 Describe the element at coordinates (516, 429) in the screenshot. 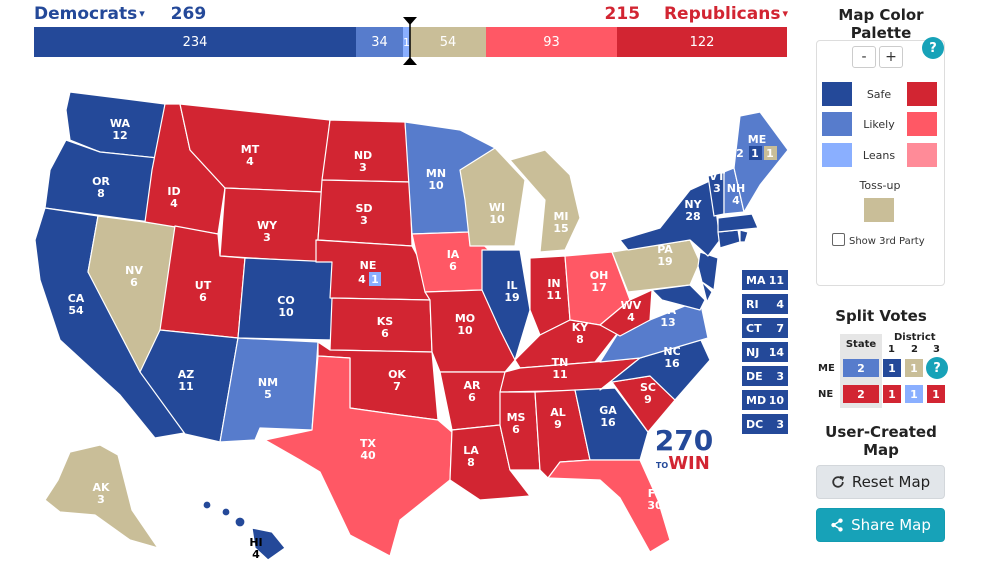

I see `ev-ms: 6` at that location.